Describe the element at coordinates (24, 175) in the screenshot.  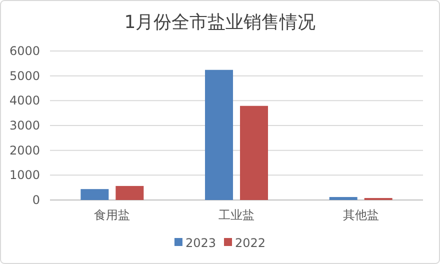
I see `y-tick-label: 1000` at that location.